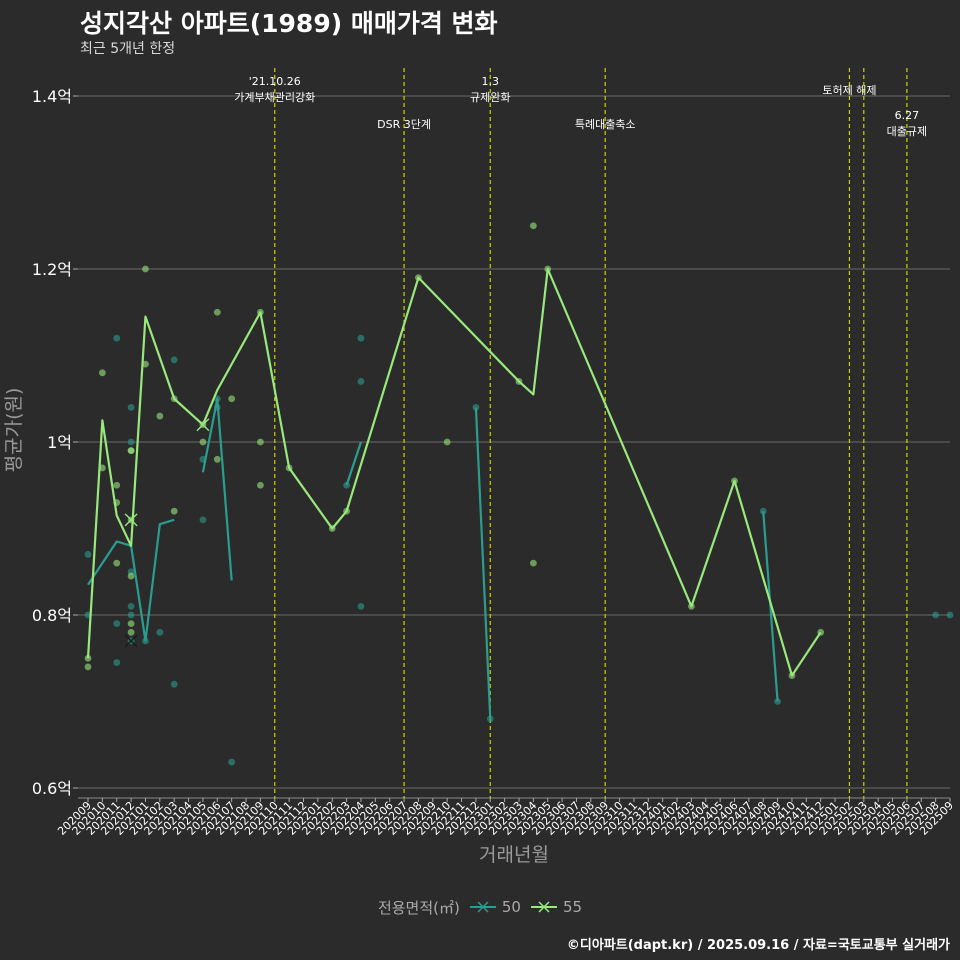 The width and height of the screenshot is (960, 960). What do you see at coordinates (605, 124) in the screenshot?
I see `event-label: 특례대출축소` at bounding box center [605, 124].